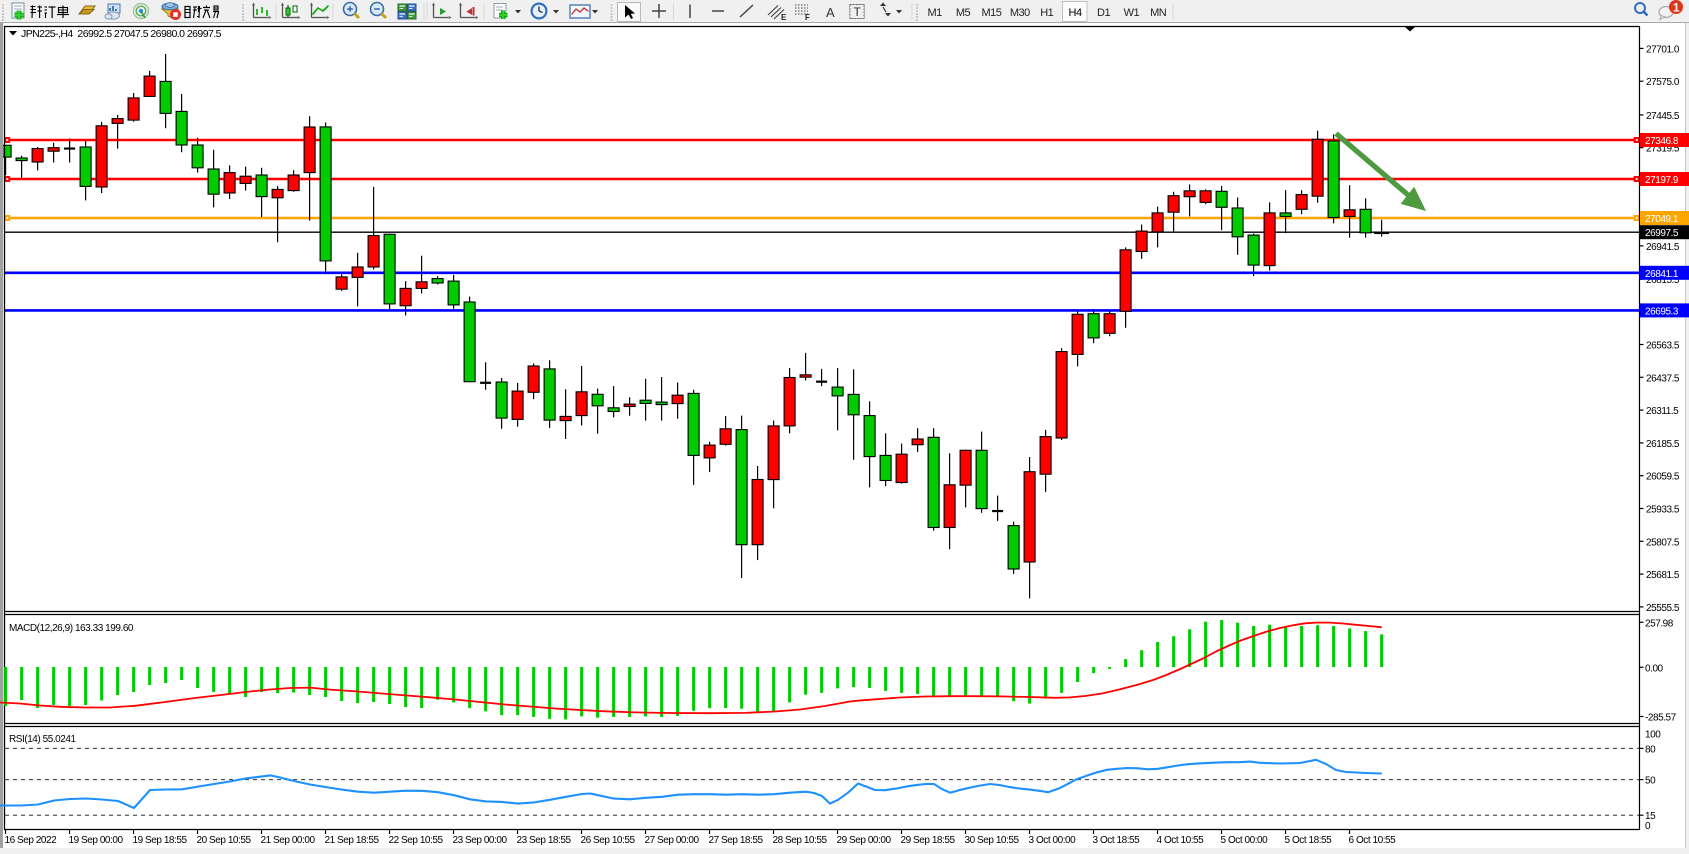  Describe the element at coordinates (71, 628) in the screenshot. I see `svg-text: MACD(12,26,9) 163.33 199.60` at that location.